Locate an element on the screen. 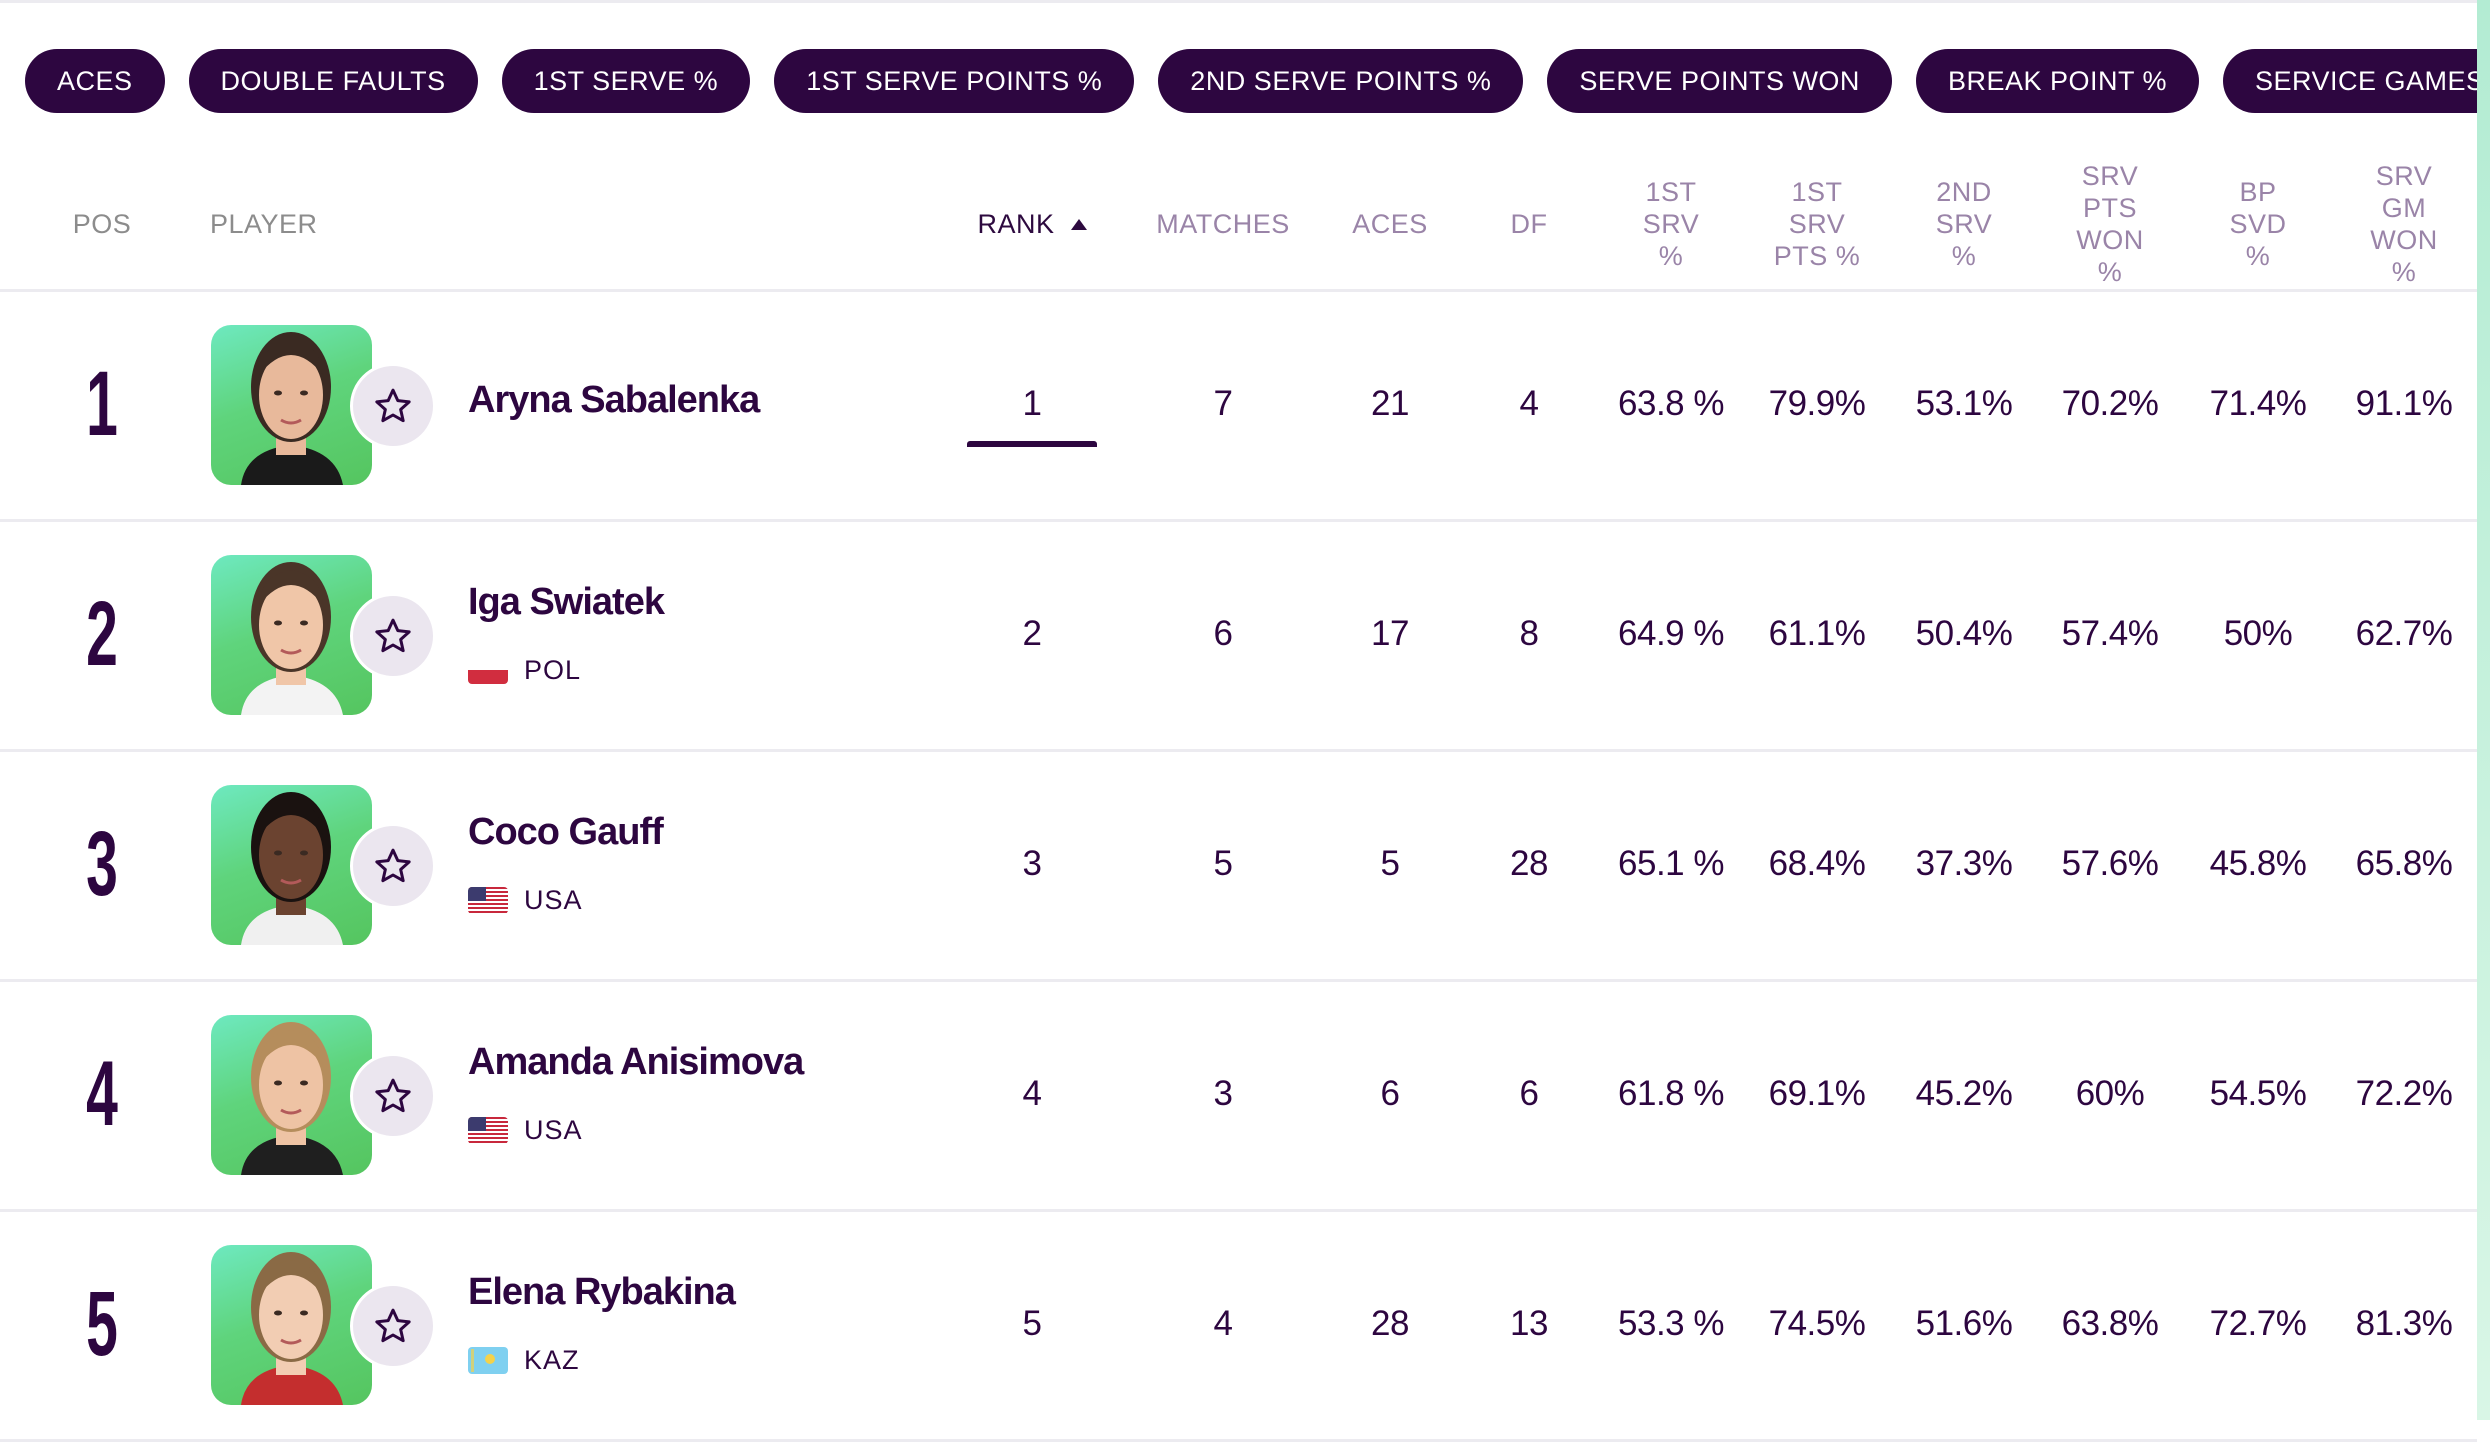 This screenshot has width=2490, height=1442. filter-pill: ACES is located at coordinates (95, 81).